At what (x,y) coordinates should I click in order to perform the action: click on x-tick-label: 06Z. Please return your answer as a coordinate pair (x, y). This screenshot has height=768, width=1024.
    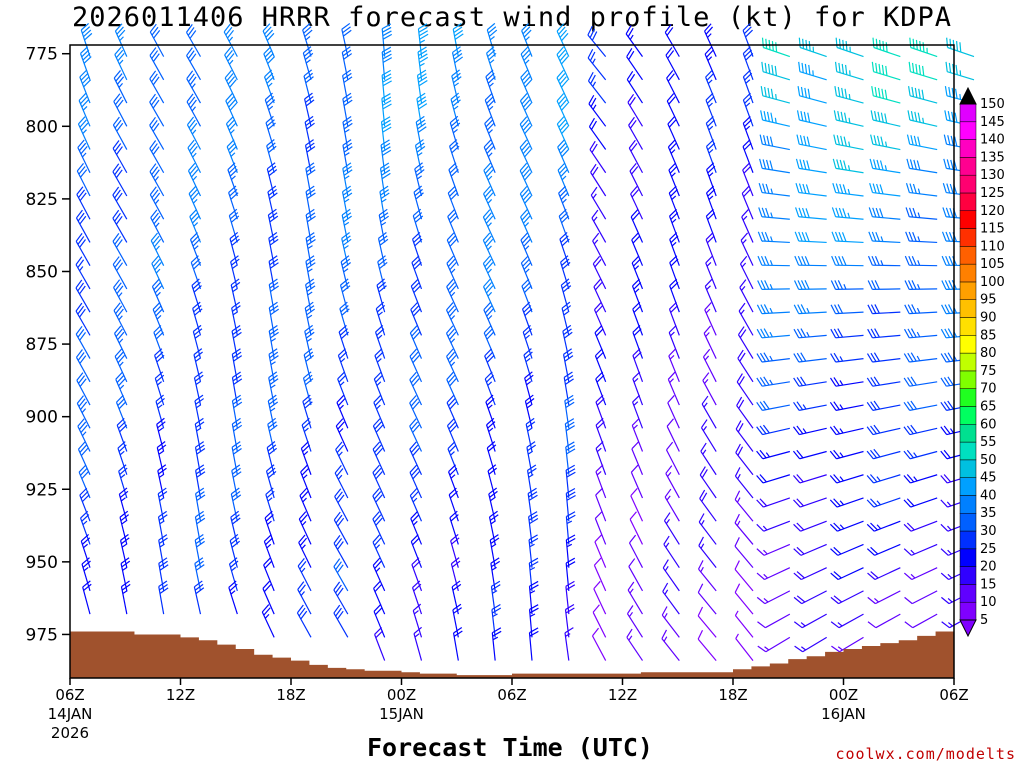
    Looking at the image, I should click on (953, 695).